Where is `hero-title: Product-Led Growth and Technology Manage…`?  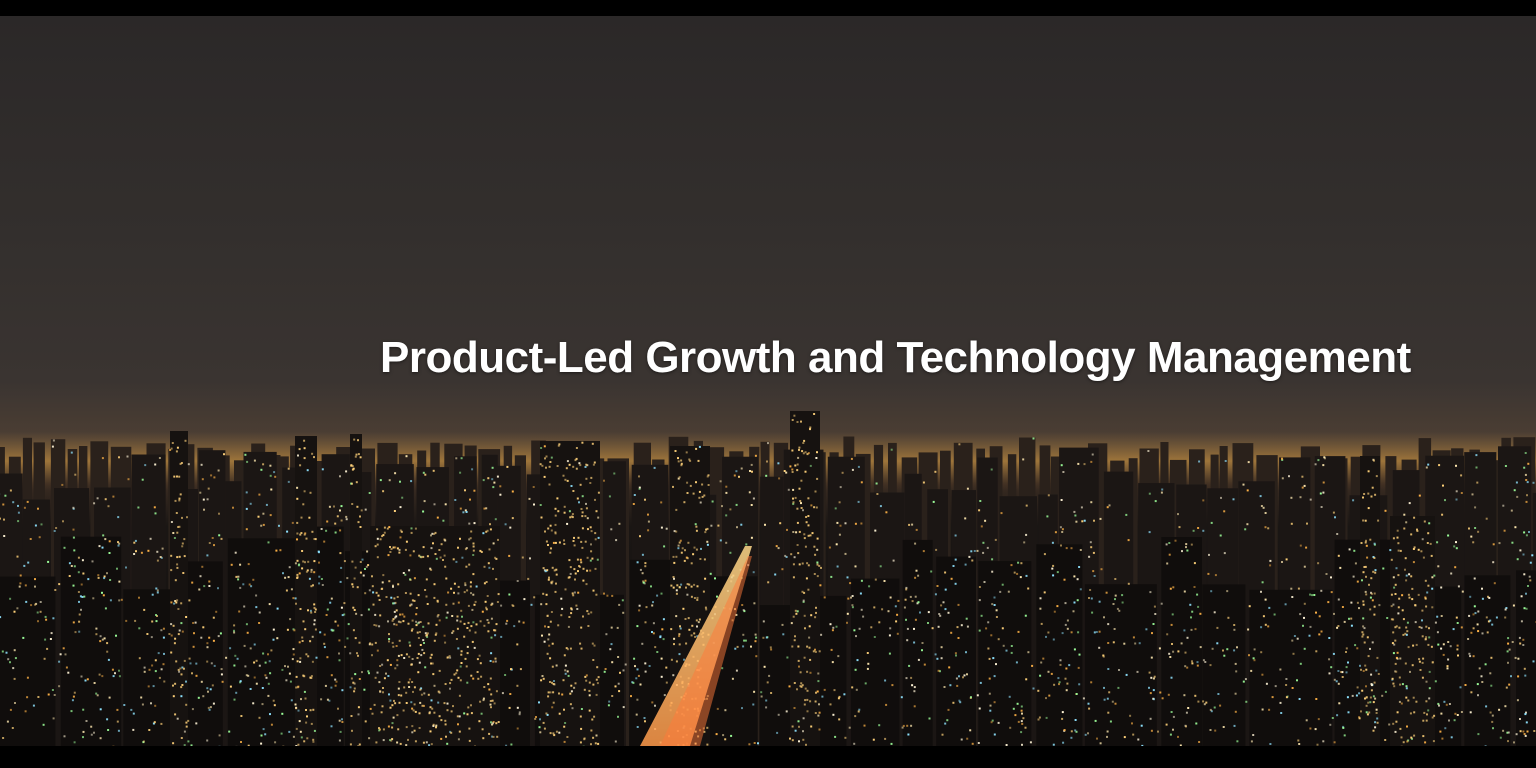 hero-title: Product-Led Growth and Technology Manage… is located at coordinates (895, 357).